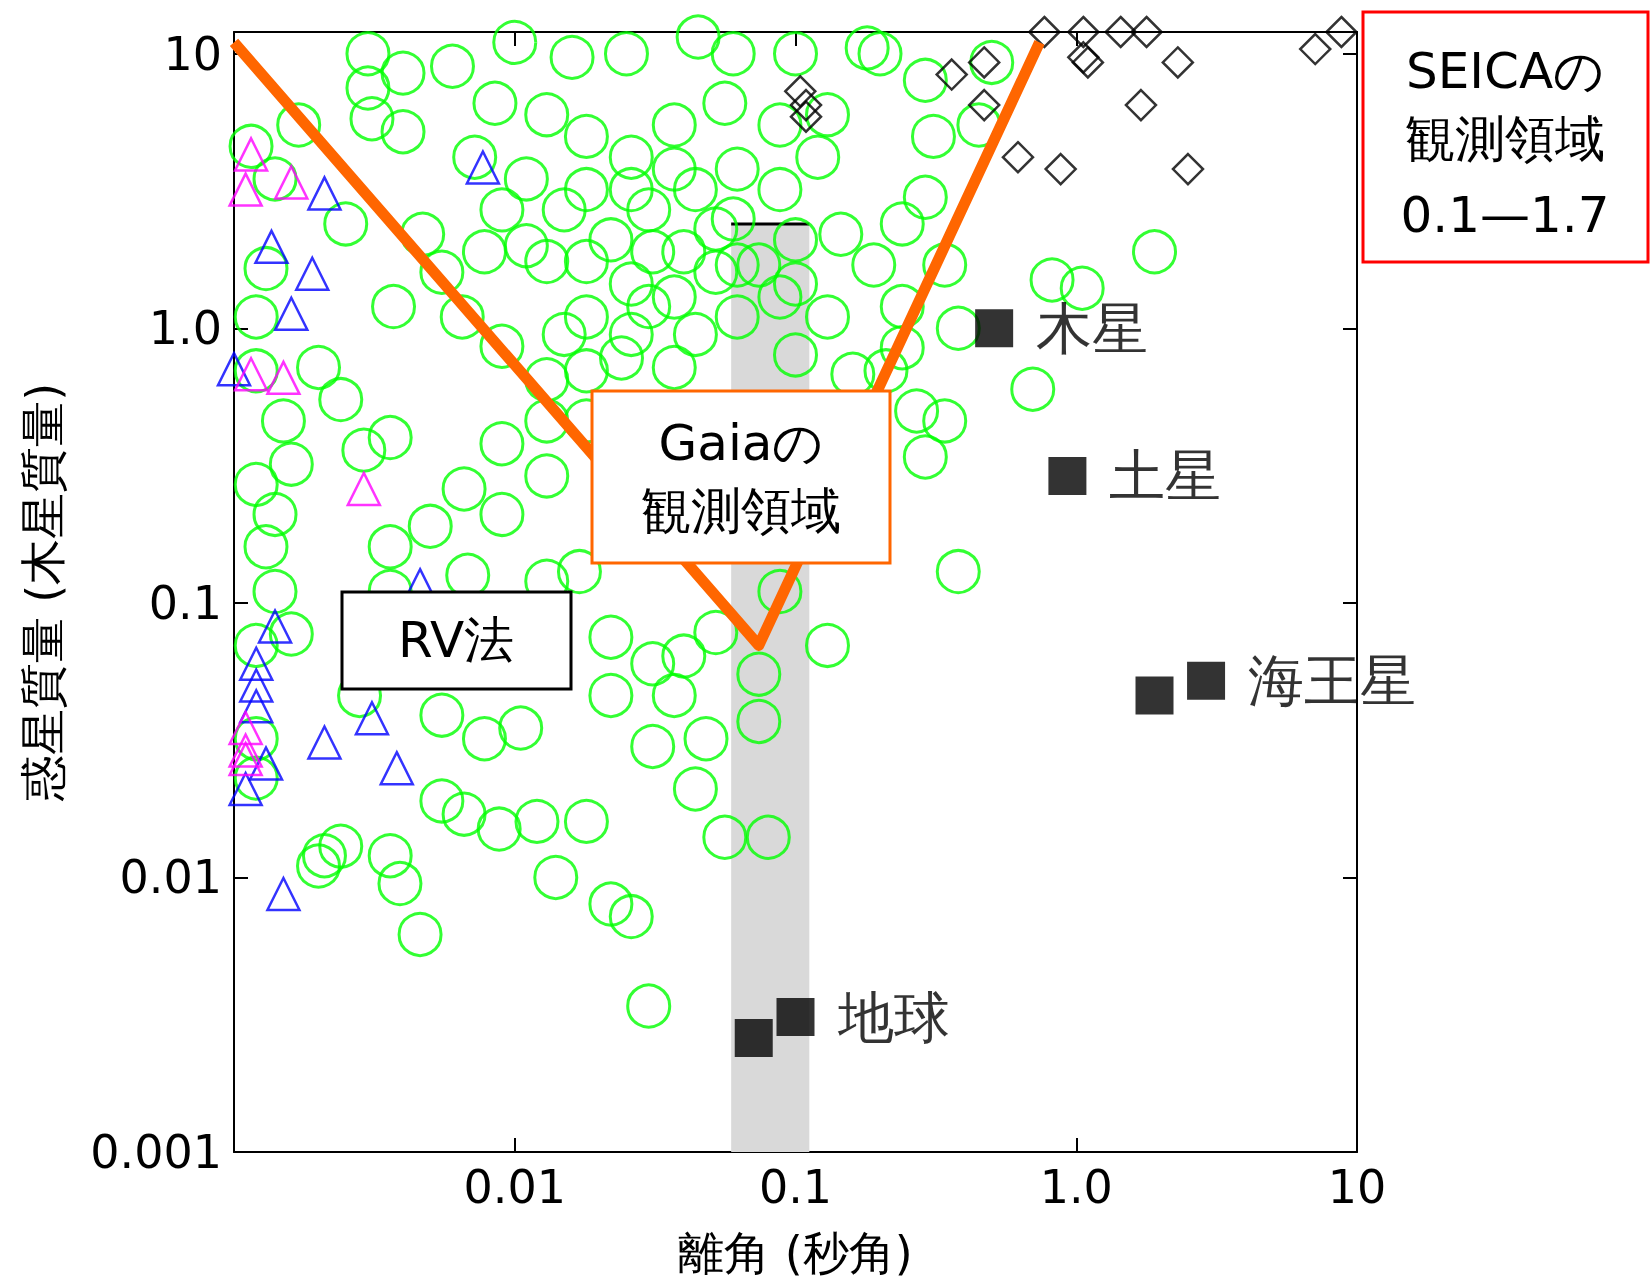 The width and height of the screenshot is (1650, 1281). I want to click on annotation: RV法, so click(456, 640).